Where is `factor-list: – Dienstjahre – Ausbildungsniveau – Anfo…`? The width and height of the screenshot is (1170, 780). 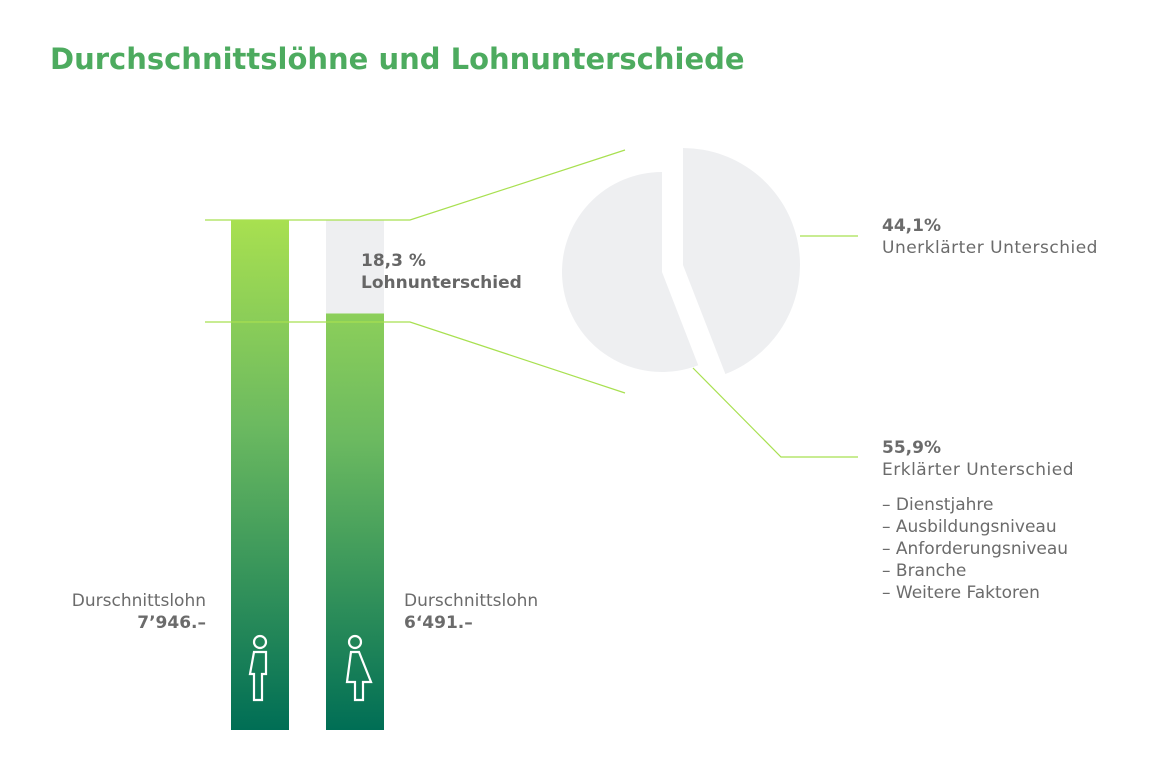 factor-list: – Dienstjahre – Ausbildungsniveau – Anfo… is located at coordinates (978, 549).